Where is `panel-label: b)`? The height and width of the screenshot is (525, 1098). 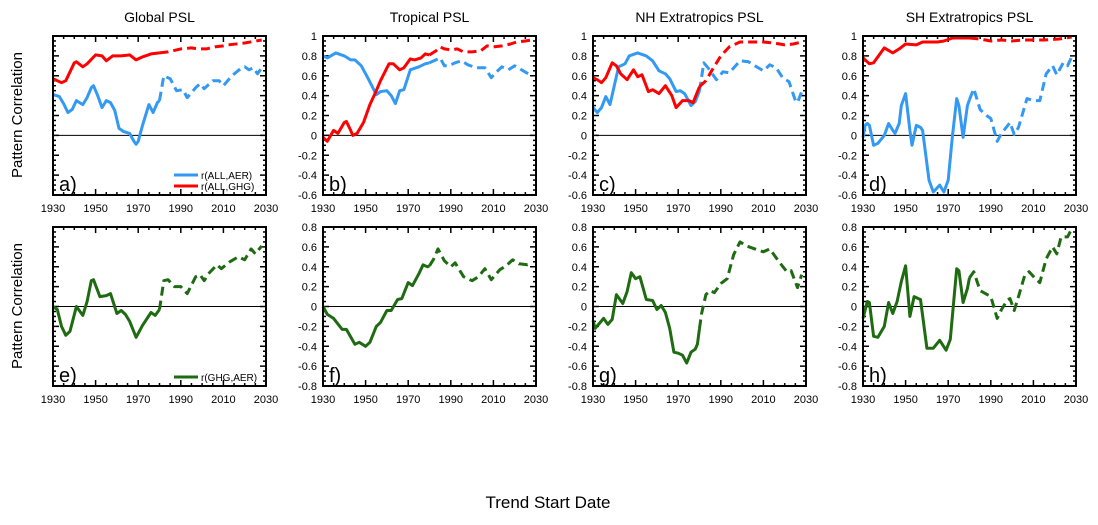
panel-label: b) is located at coordinates (338, 185).